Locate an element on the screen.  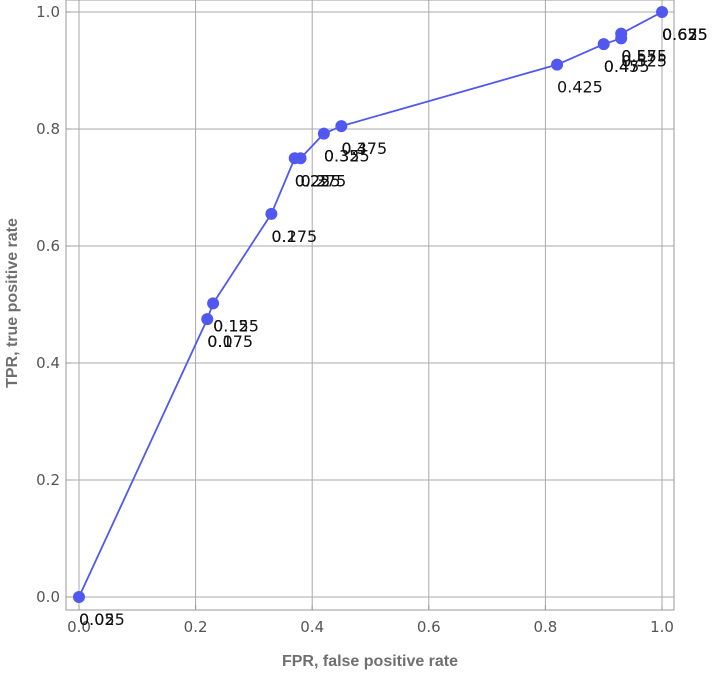
x-axis-title: FPR, false positive rate is located at coordinates (370, 661).